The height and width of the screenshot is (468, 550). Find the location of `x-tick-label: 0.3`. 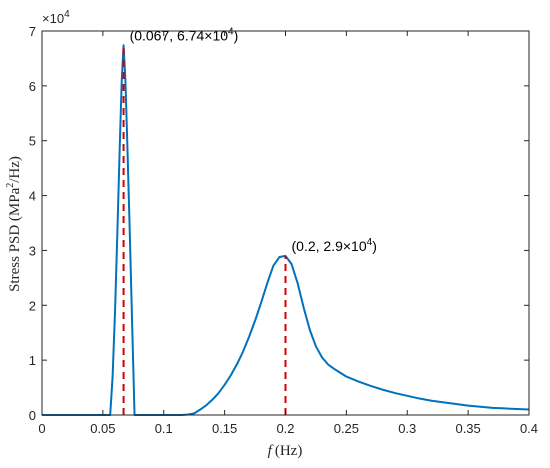

x-tick-label: 0.3 is located at coordinates (407, 428).